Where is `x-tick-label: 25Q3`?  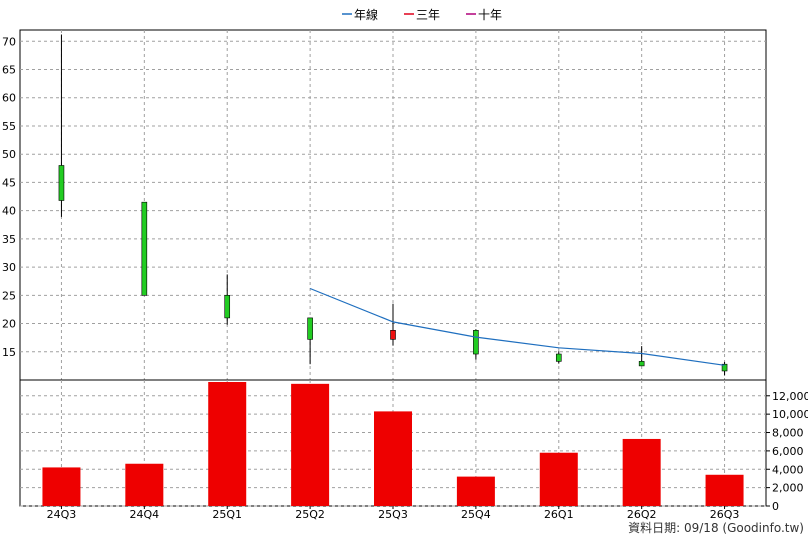 x-tick-label: 25Q3 is located at coordinates (393, 514).